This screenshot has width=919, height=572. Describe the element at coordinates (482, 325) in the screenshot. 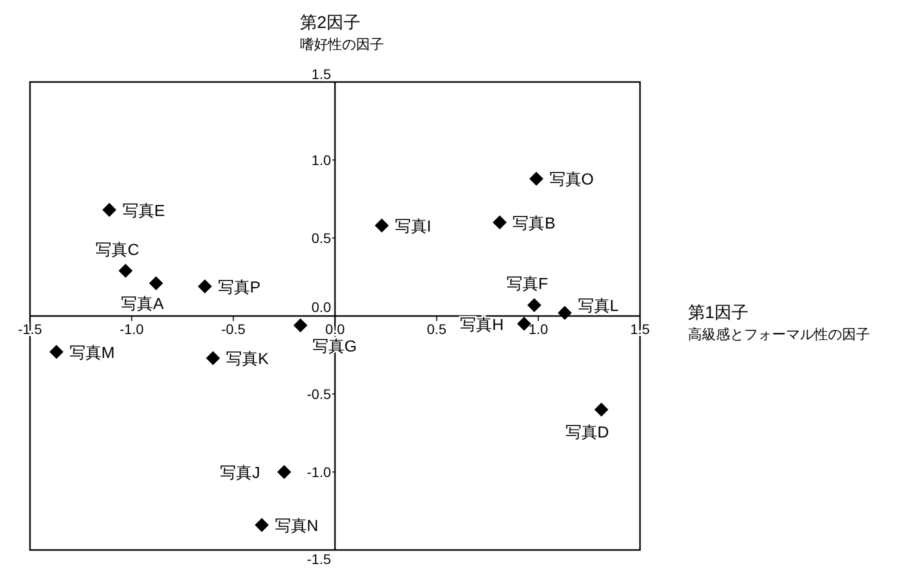

I see `annotation: 写真H` at that location.